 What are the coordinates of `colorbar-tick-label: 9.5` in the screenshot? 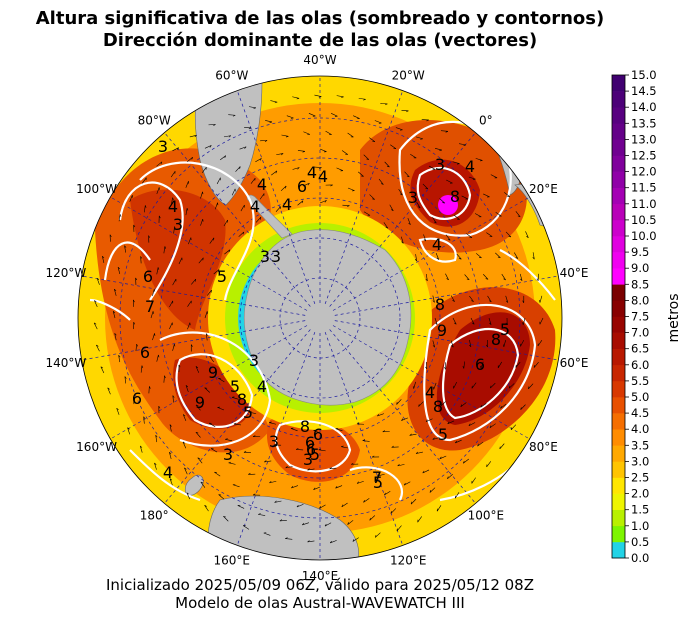 It's located at (640, 252).